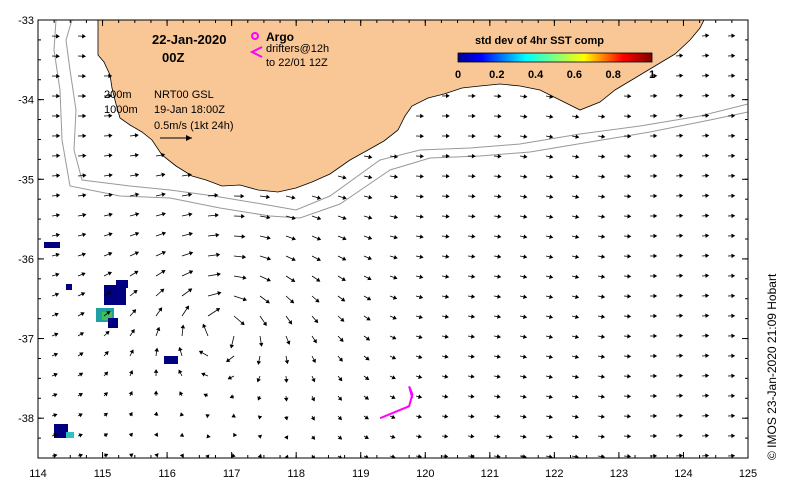 Image resolution: width=790 pixels, height=492 pixels. Describe the element at coordinates (167, 474) in the screenshot. I see `x-tick-label: 116` at that location.